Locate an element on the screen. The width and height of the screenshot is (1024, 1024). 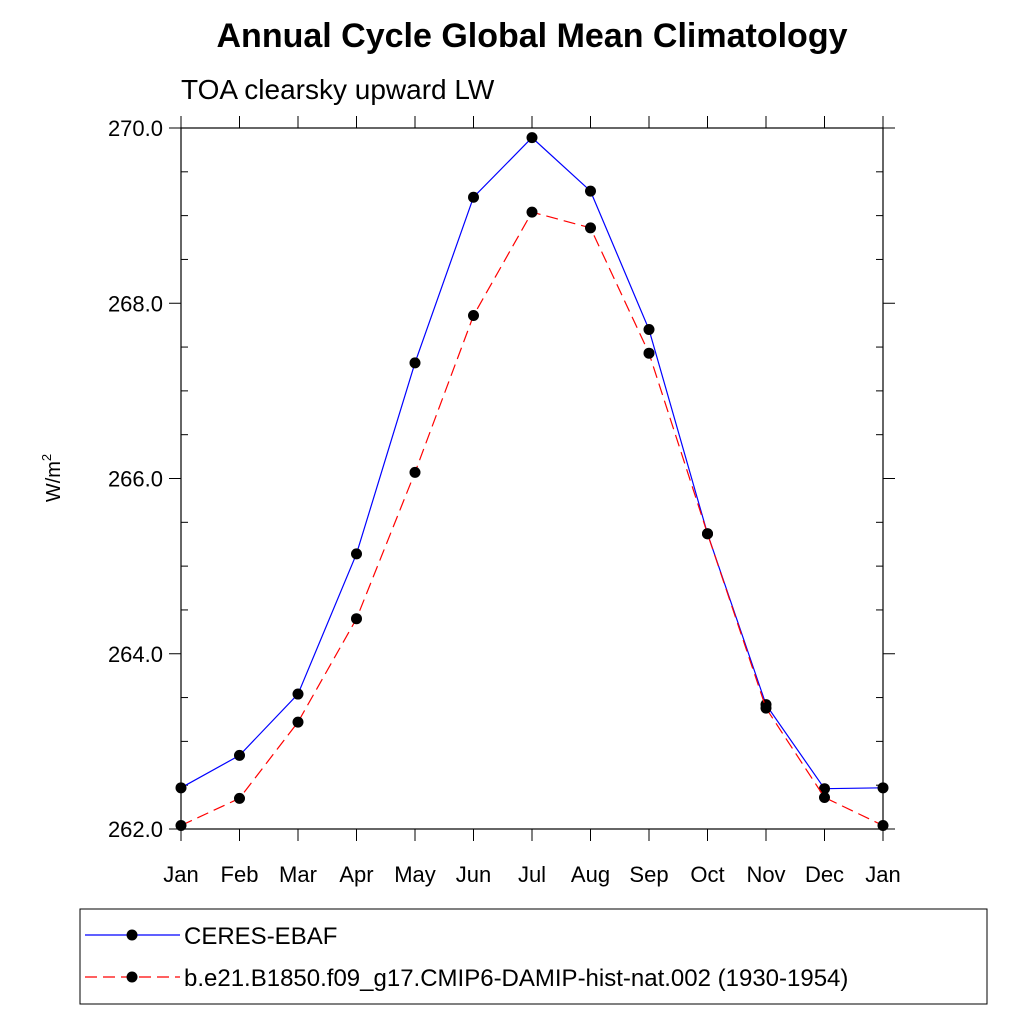
x-tick-label: Jun is located at coordinates (473, 874).